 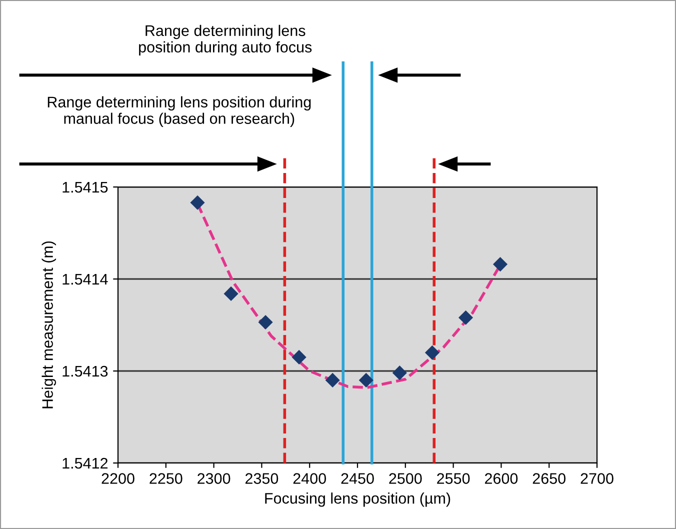 What do you see at coordinates (597, 478) in the screenshot?
I see `x-tick-label: 2700` at bounding box center [597, 478].